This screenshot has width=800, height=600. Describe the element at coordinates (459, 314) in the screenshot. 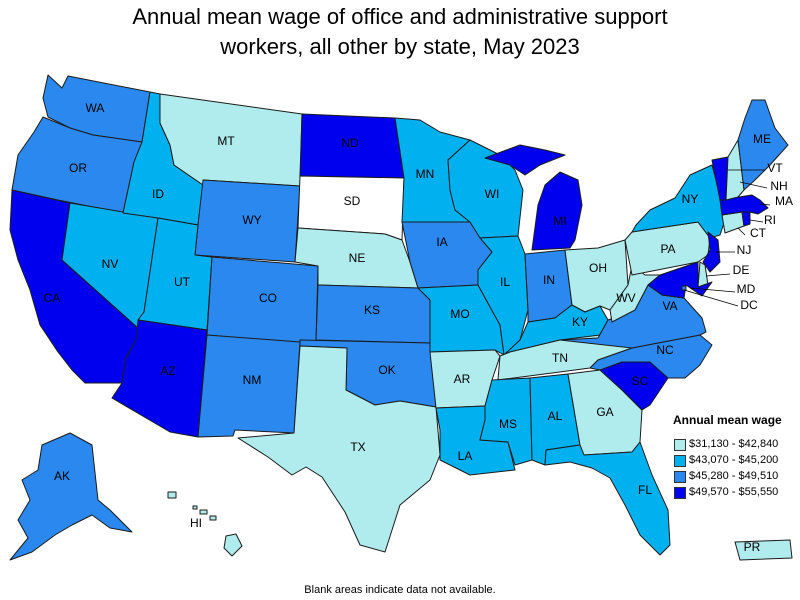

I see `state-label-MO: MO` at that location.